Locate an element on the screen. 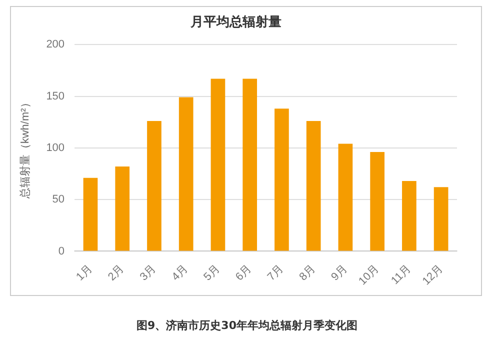  chart-title: 月平均总辐射量 is located at coordinates (236, 22).